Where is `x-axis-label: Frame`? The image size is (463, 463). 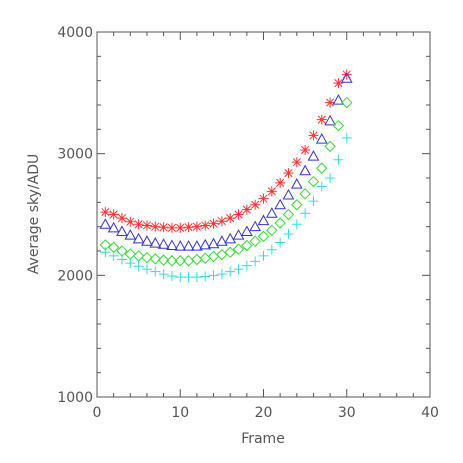 x-axis-label: Frame is located at coordinates (263, 439).